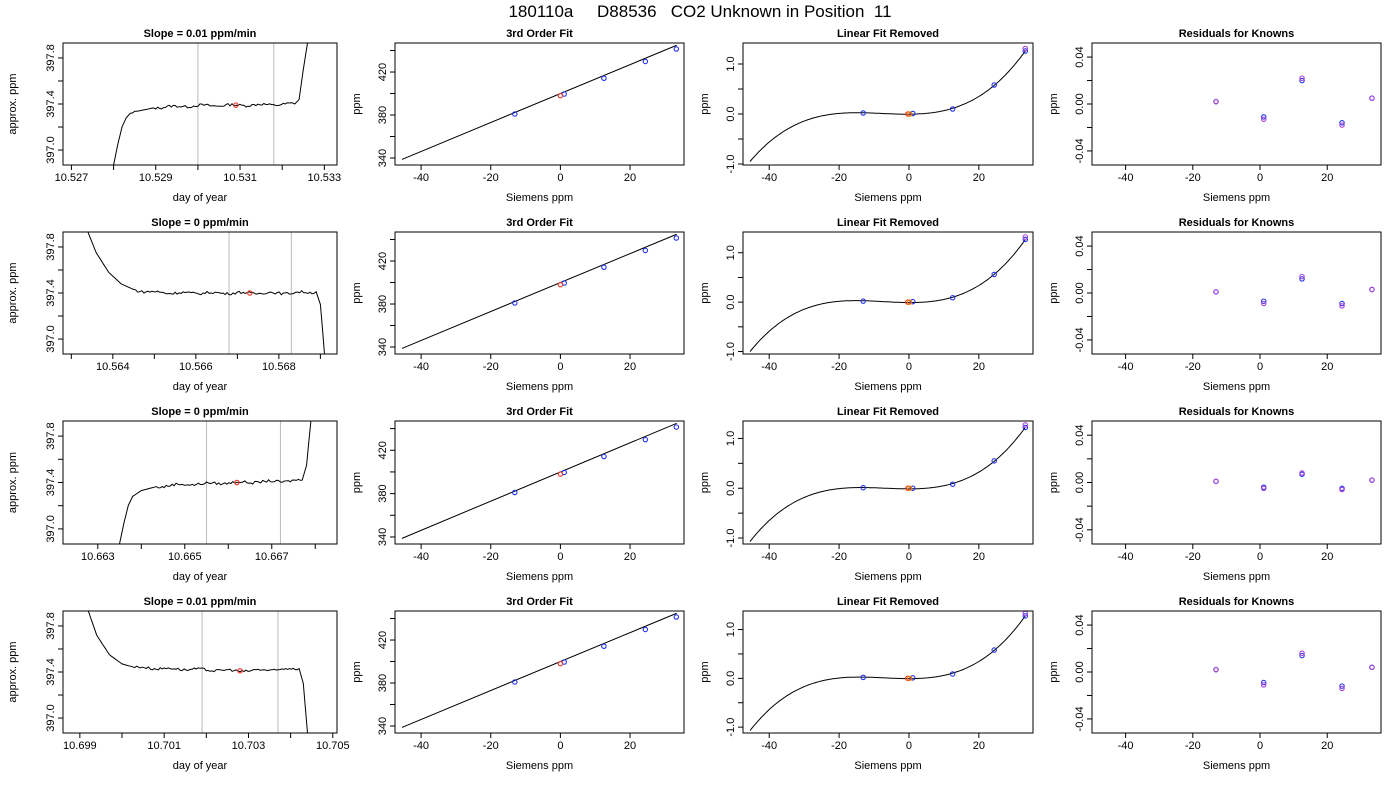  What do you see at coordinates (215, 482) in the screenshot?
I see `concentration-trace` at bounding box center [215, 482].